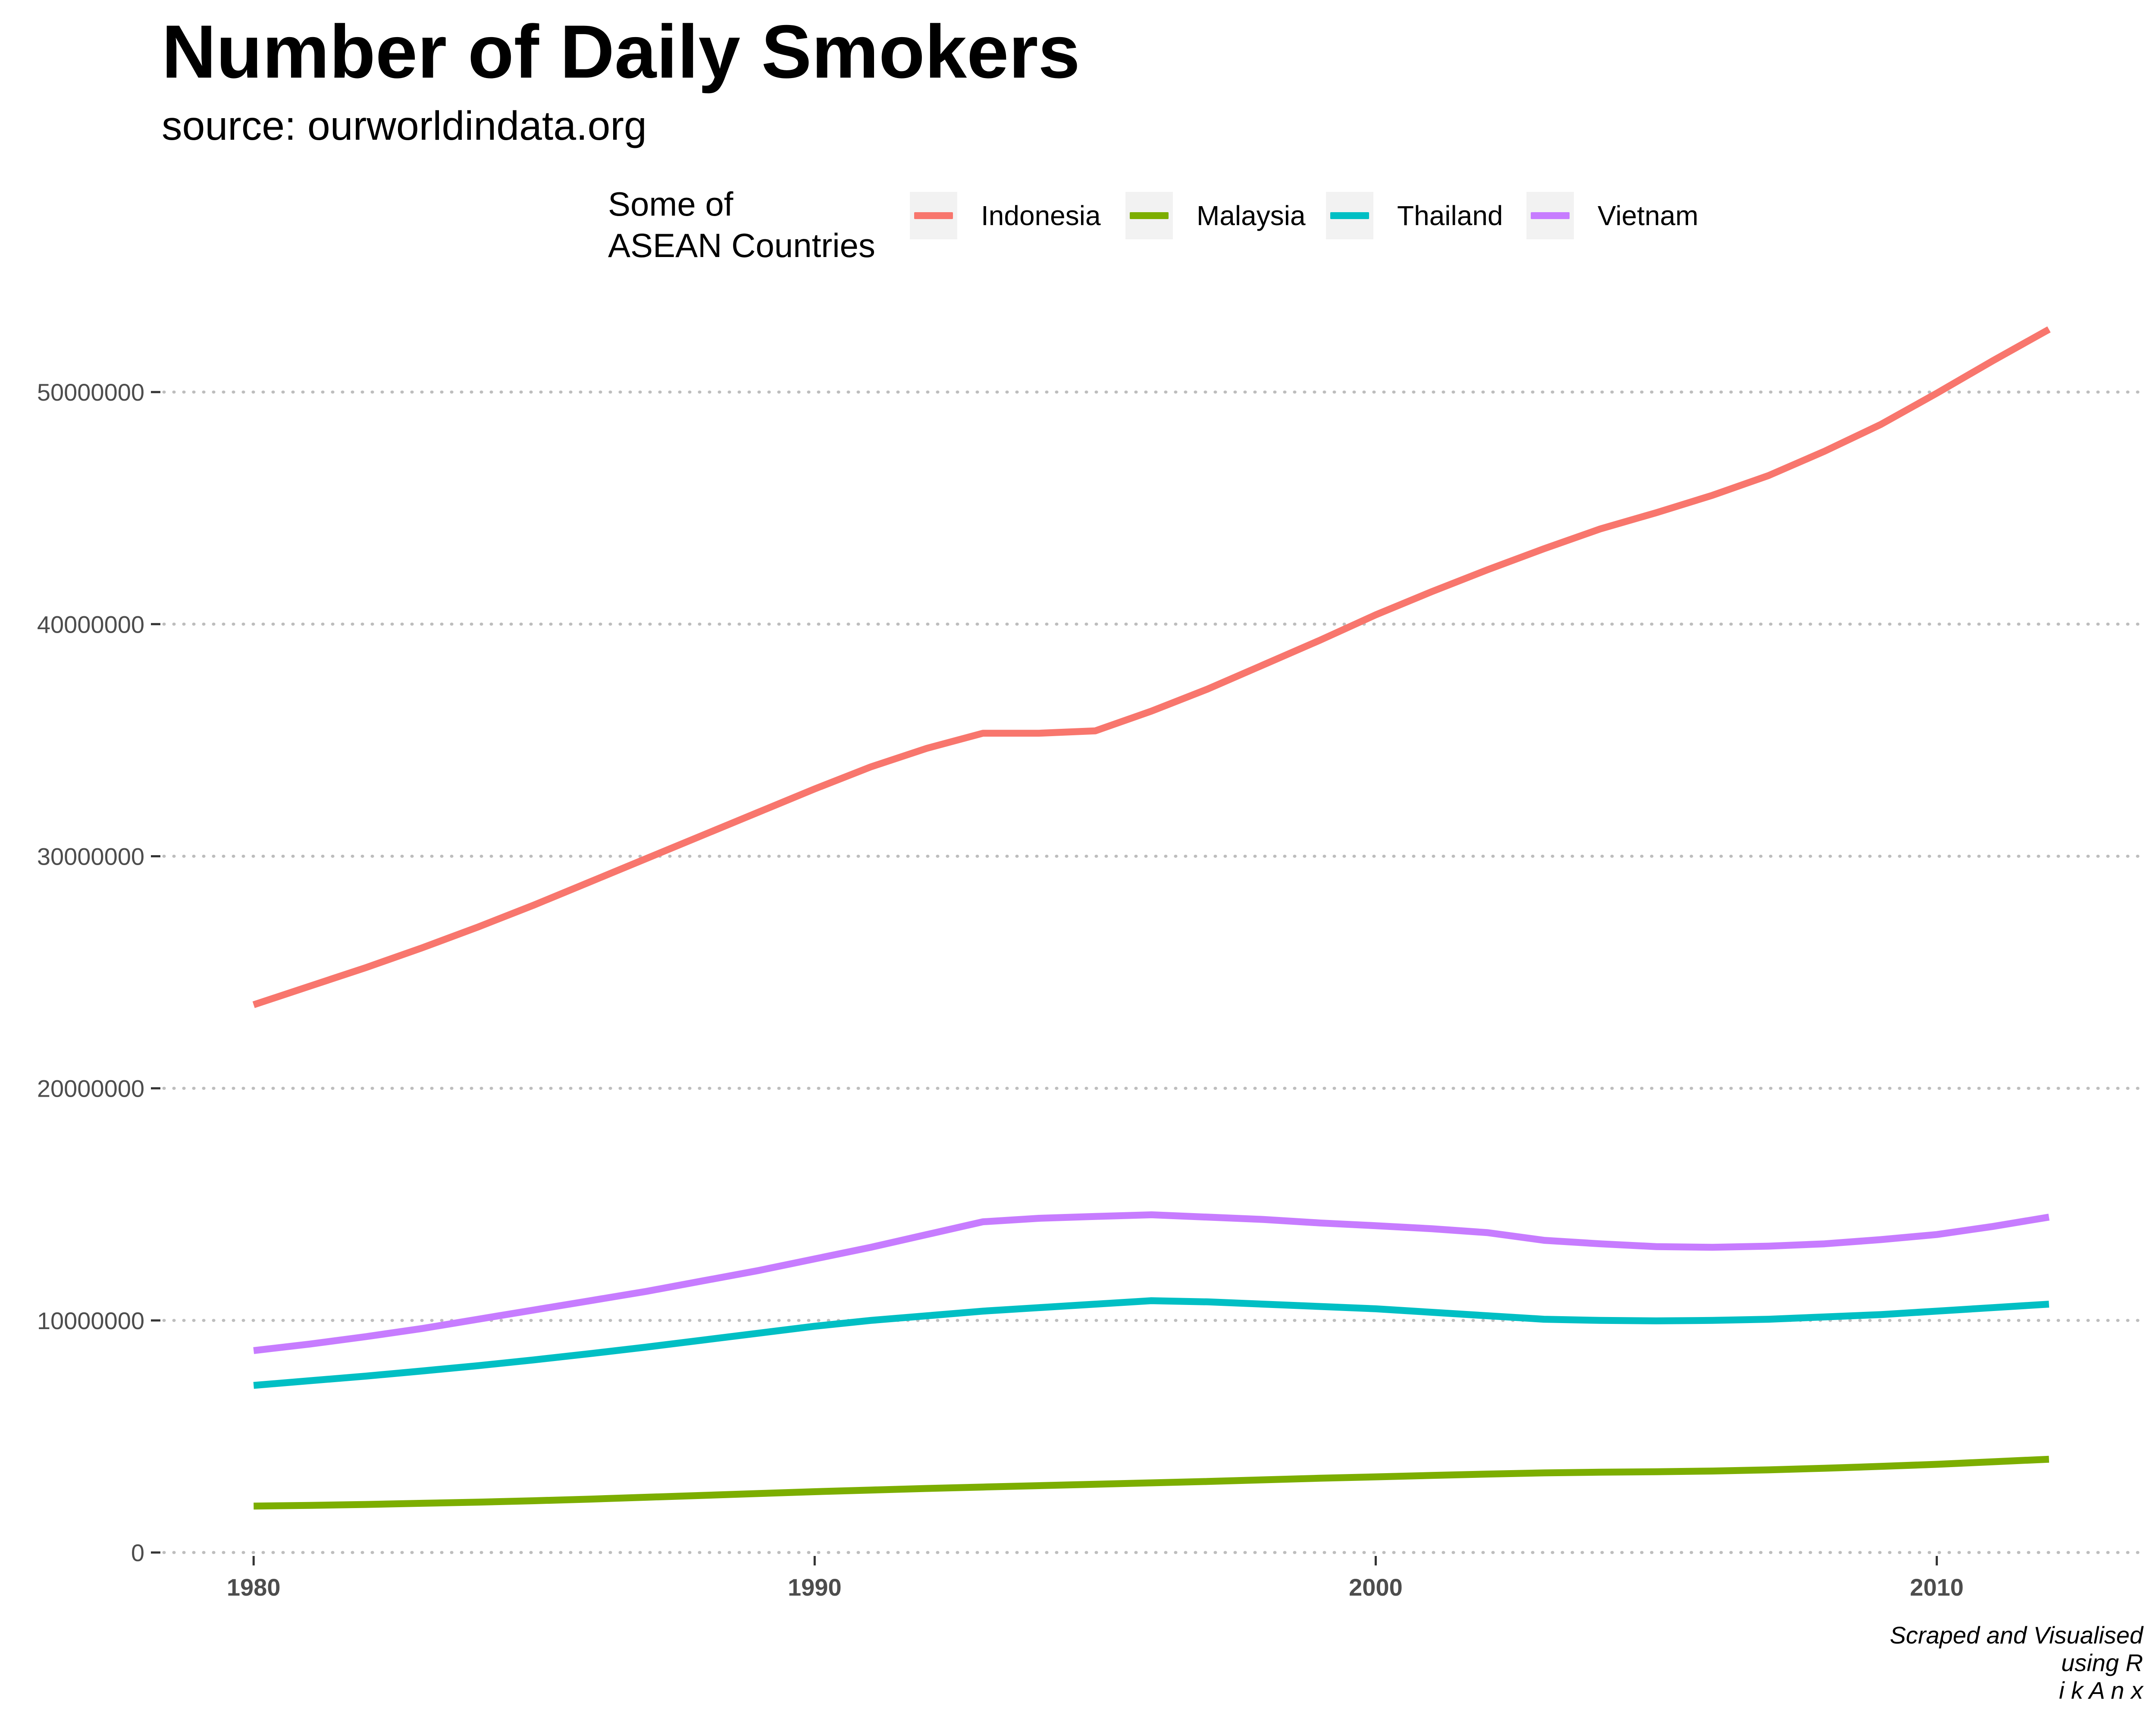  What do you see at coordinates (1376, 1587) in the screenshot?
I see `x-tick-label: 2000` at bounding box center [1376, 1587].